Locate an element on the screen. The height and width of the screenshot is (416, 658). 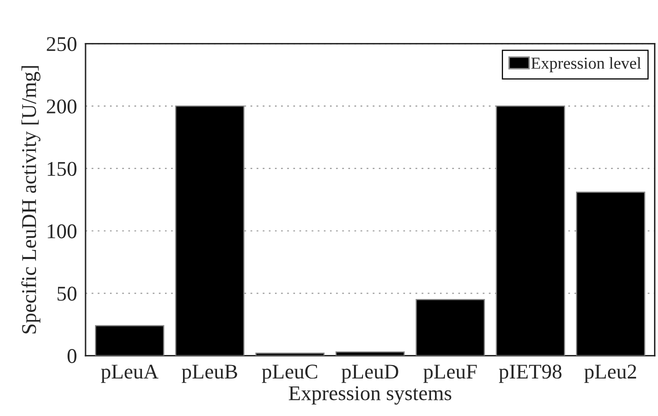
y-tick-label: 250 is located at coordinates (61, 44).